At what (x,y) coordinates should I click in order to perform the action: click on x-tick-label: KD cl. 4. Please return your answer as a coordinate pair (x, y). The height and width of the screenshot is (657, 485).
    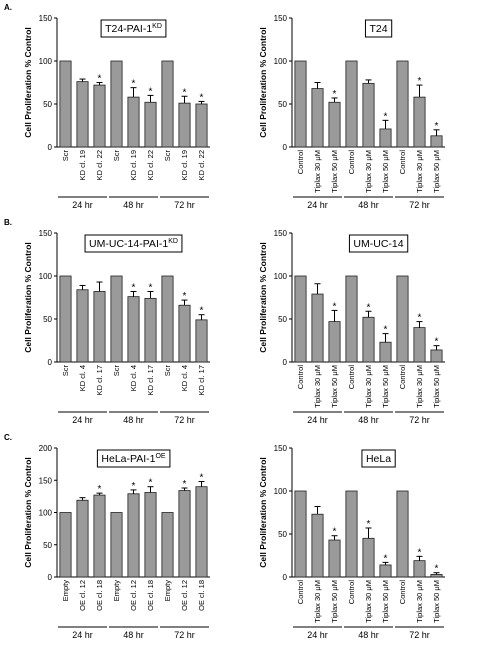
    Looking at the image, I should click on (82, 378).